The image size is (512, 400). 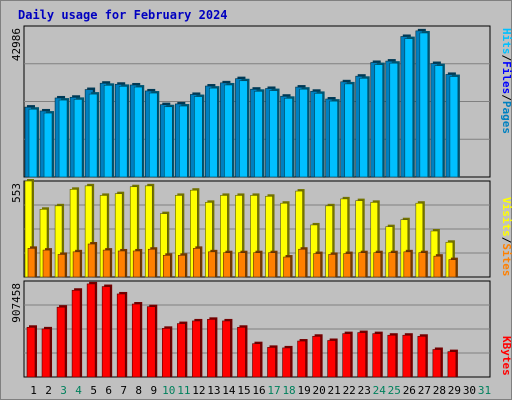 I want to click on legend-entry: Sites, so click(x=506, y=259).